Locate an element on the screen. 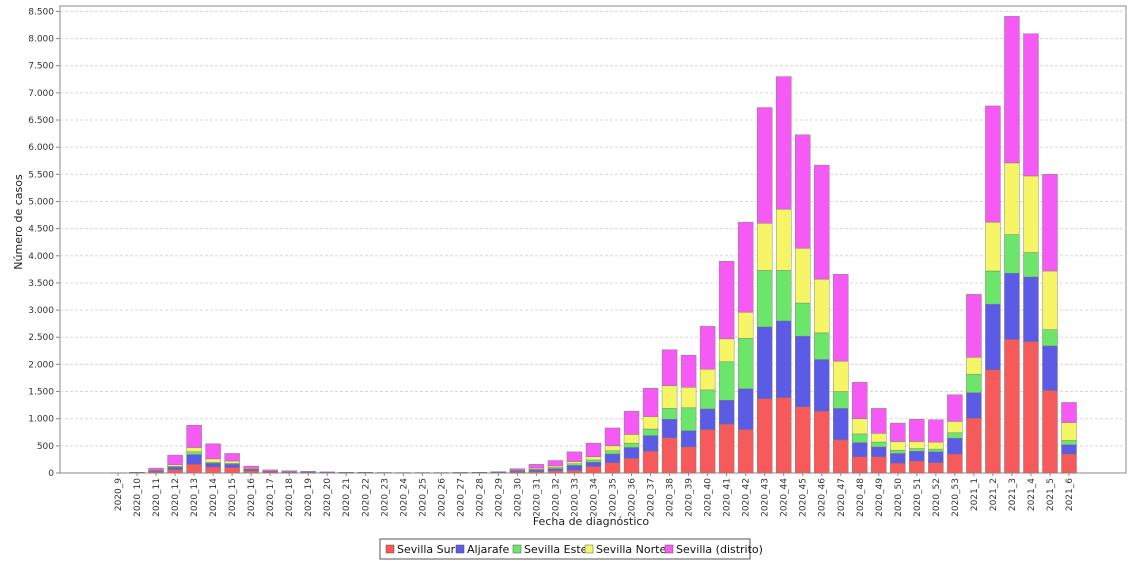 This screenshot has height=561, width=1133. x-tick-label: 2020_30 is located at coordinates (518, 497).